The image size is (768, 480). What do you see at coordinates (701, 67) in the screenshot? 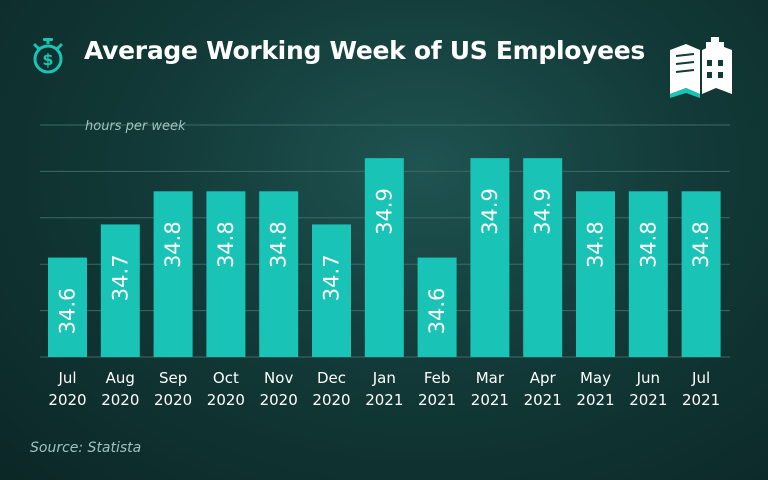
I see `book-building-logo-icon` at bounding box center [701, 67].